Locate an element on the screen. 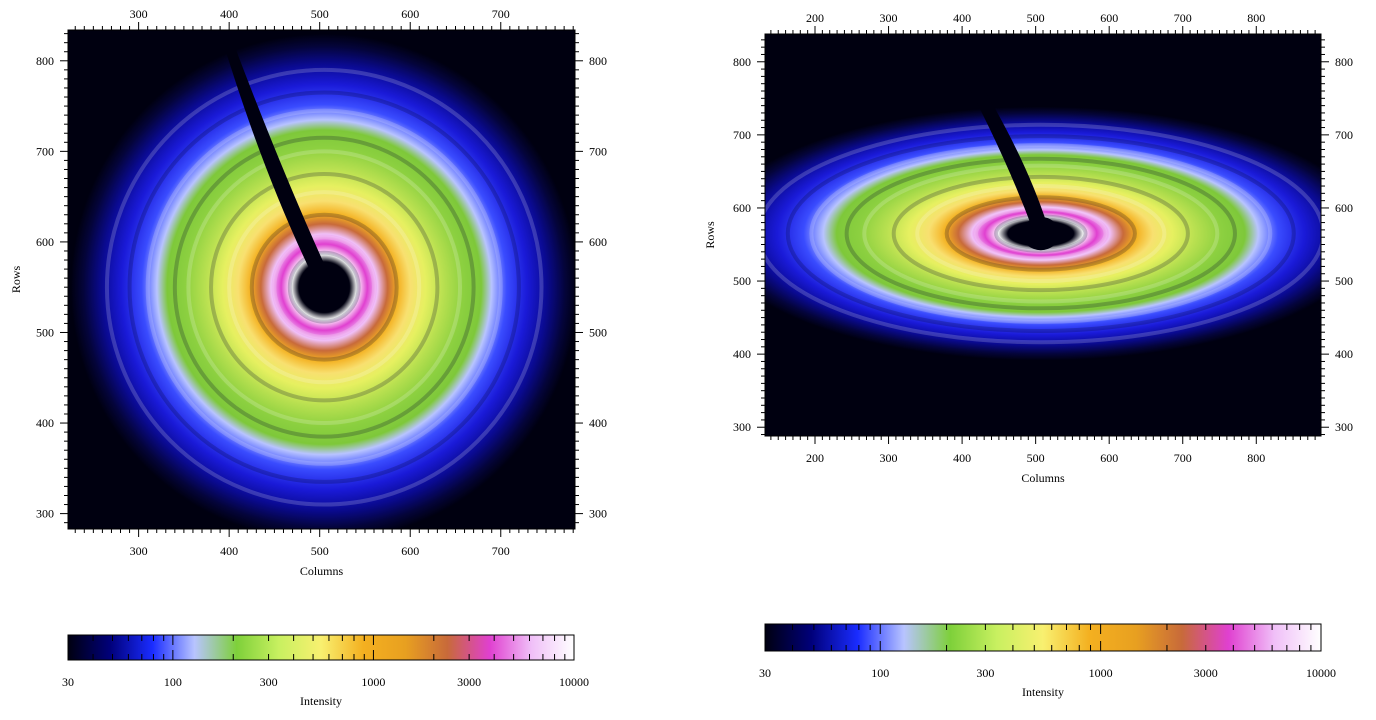  colorbar-2: 30 100 300 1000 3000 10000 Intensity is located at coordinates (1047, 661).